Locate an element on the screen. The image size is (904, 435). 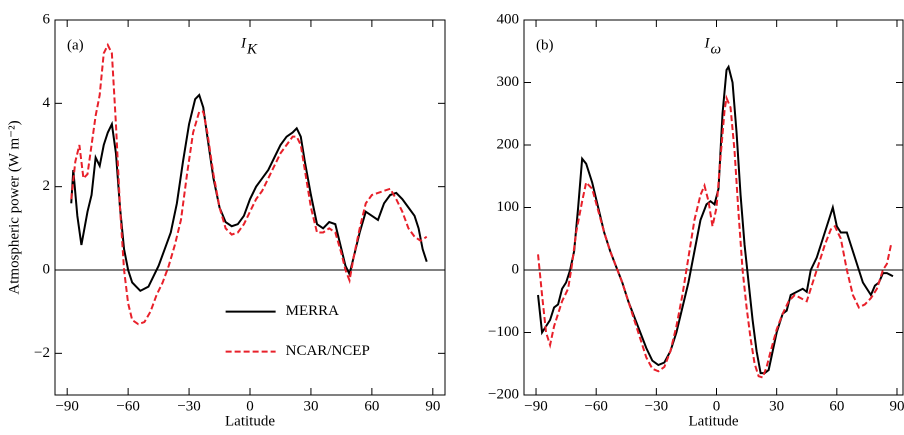
panel-title-subscript: K is located at coordinates (252, 49).